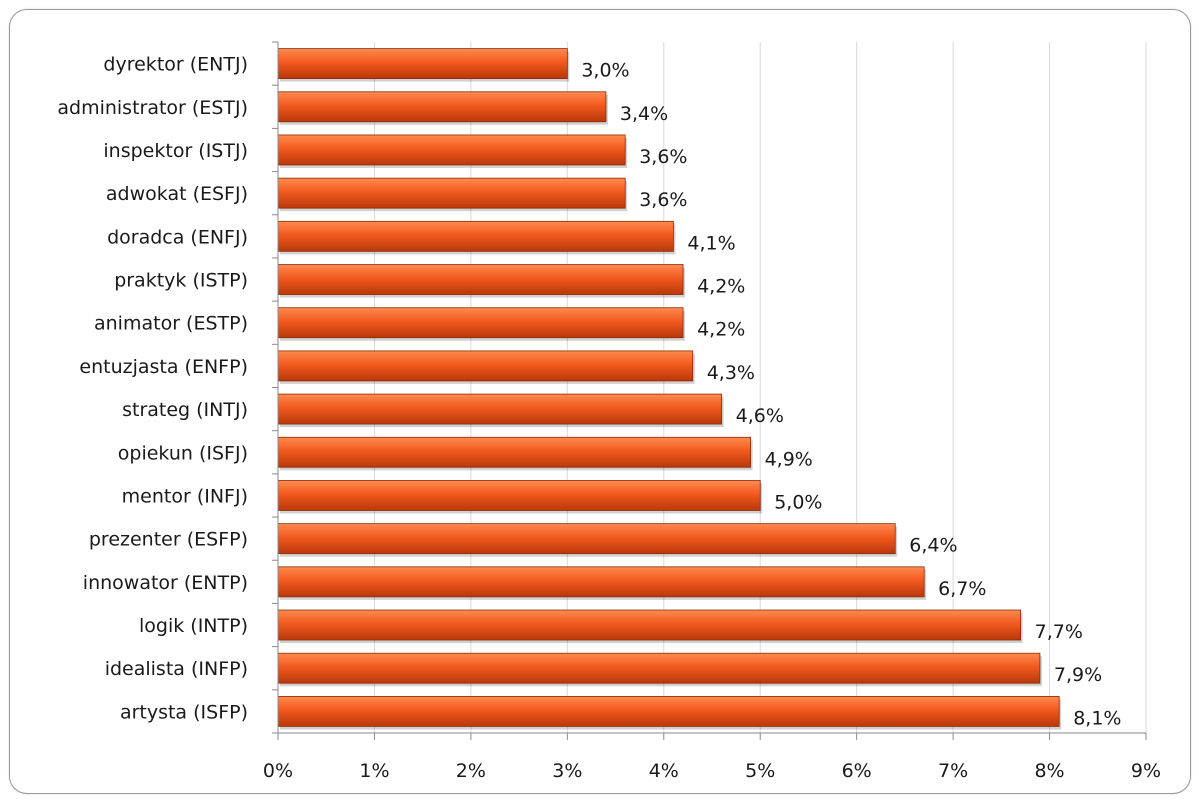  I want to click on category-label: strateg (INTJ), so click(185, 410).